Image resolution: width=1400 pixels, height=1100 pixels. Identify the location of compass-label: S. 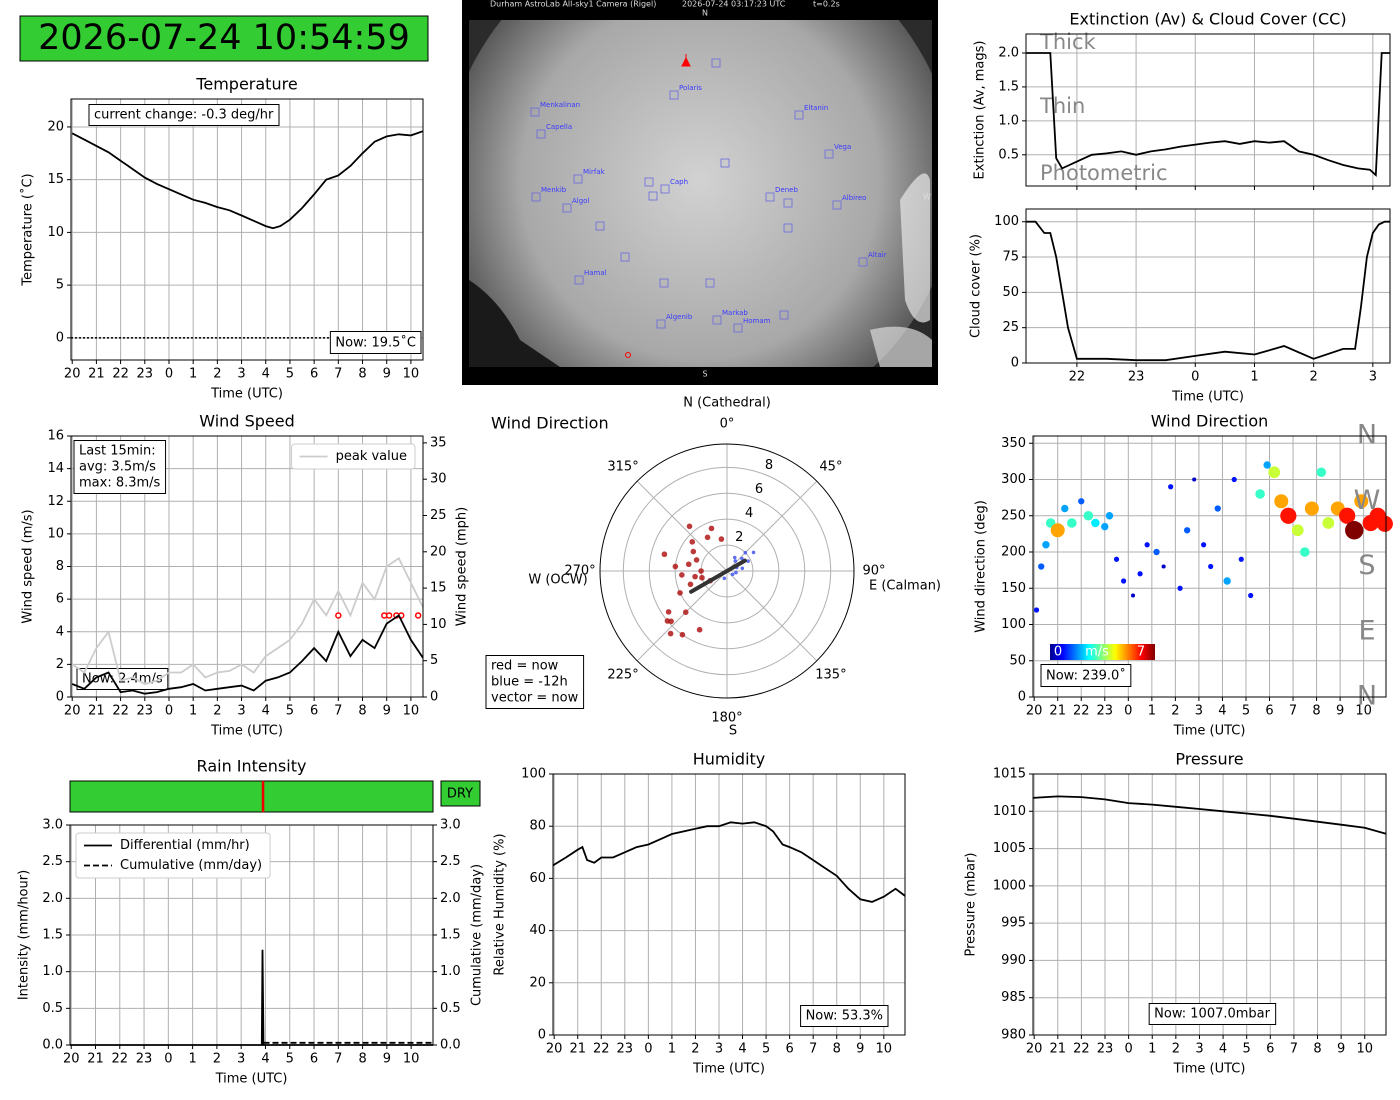
(733, 731).